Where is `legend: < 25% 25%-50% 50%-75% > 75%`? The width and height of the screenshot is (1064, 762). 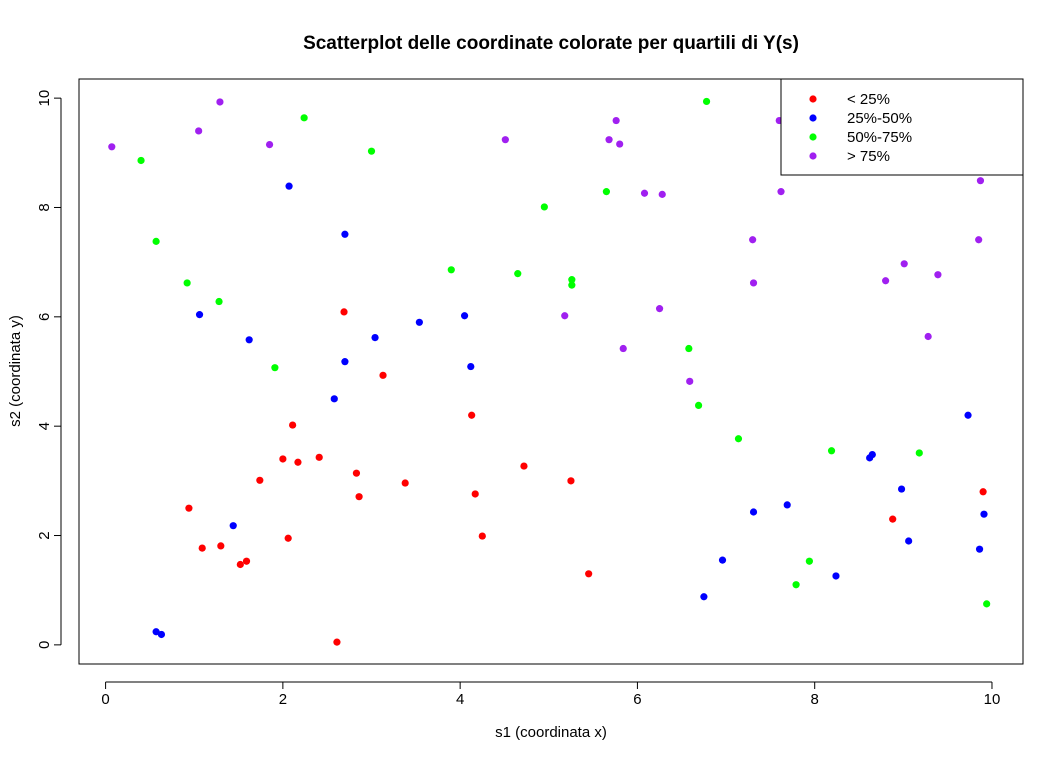 legend: < 25% 25%-50% 50%-75% > 75% is located at coordinates (902, 127).